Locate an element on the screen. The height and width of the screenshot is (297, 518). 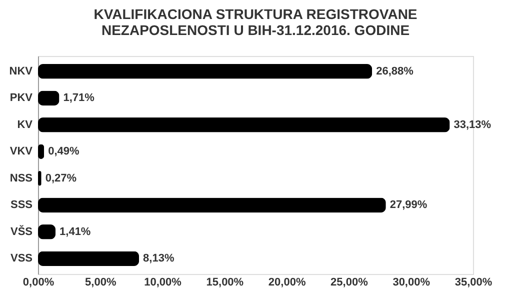
y-tick-label: NSS is located at coordinates (21, 178).